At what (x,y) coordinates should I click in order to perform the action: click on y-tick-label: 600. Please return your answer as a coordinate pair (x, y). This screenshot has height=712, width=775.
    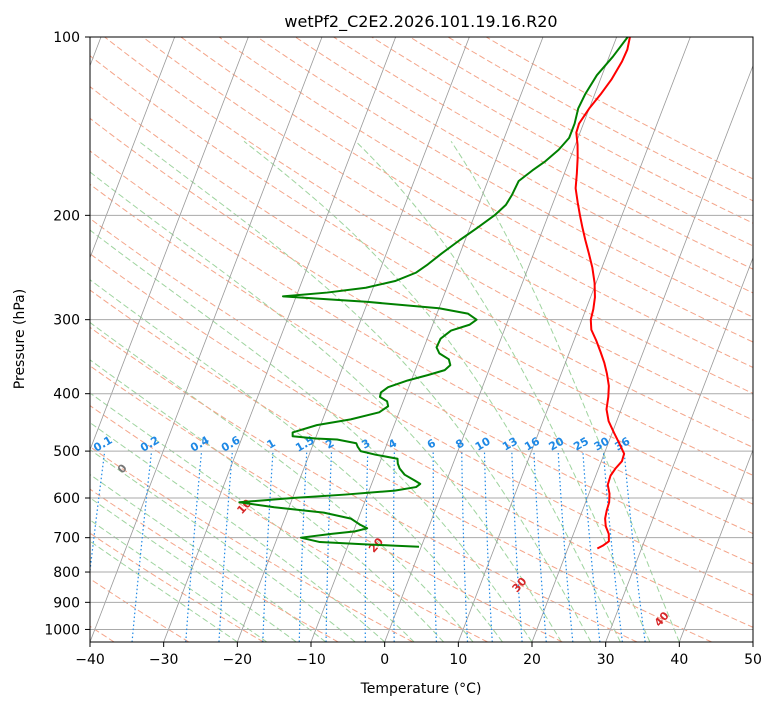
    Looking at the image, I should click on (66, 499).